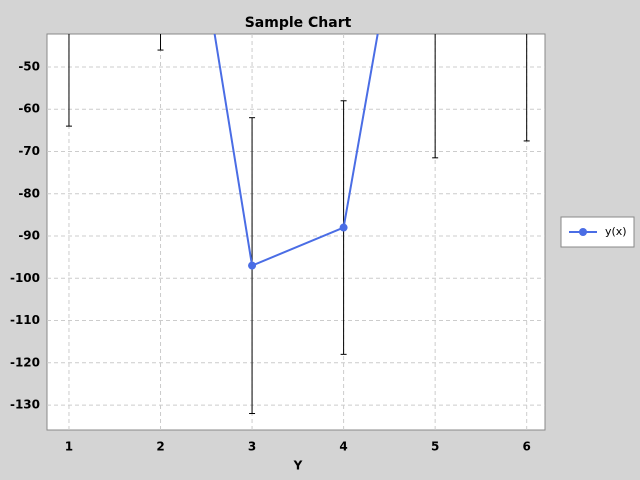 The height and width of the screenshot is (480, 640). Describe the element at coordinates (69, 447) in the screenshot. I see `x-tick-label: 1` at that location.